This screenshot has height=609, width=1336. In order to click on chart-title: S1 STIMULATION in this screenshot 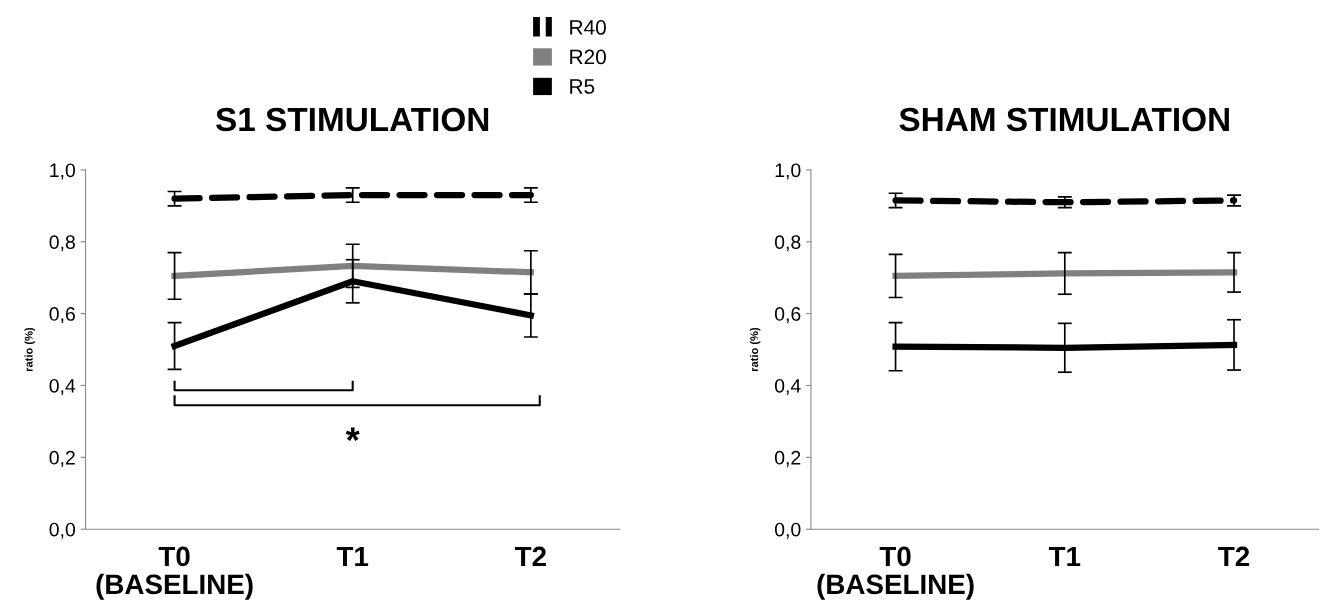, I will do `click(352, 119)`.